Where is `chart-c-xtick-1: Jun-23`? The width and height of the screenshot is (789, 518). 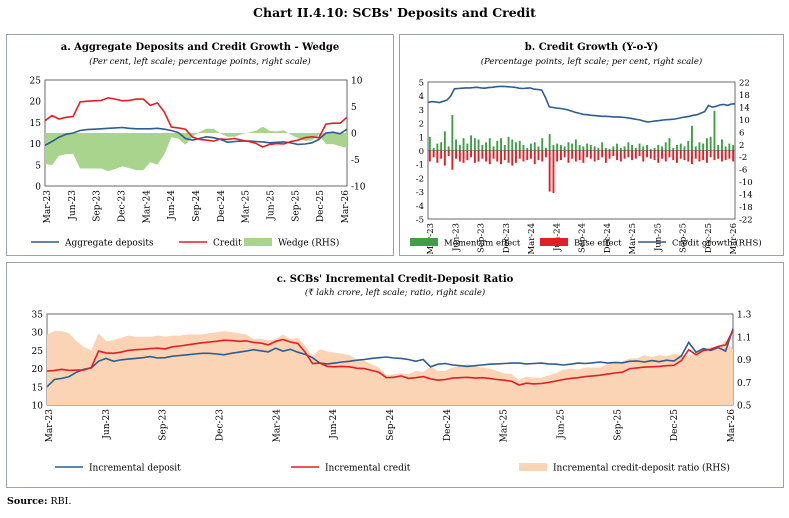
chart-c-xtick-1: Jun-23 is located at coordinates (107, 424).